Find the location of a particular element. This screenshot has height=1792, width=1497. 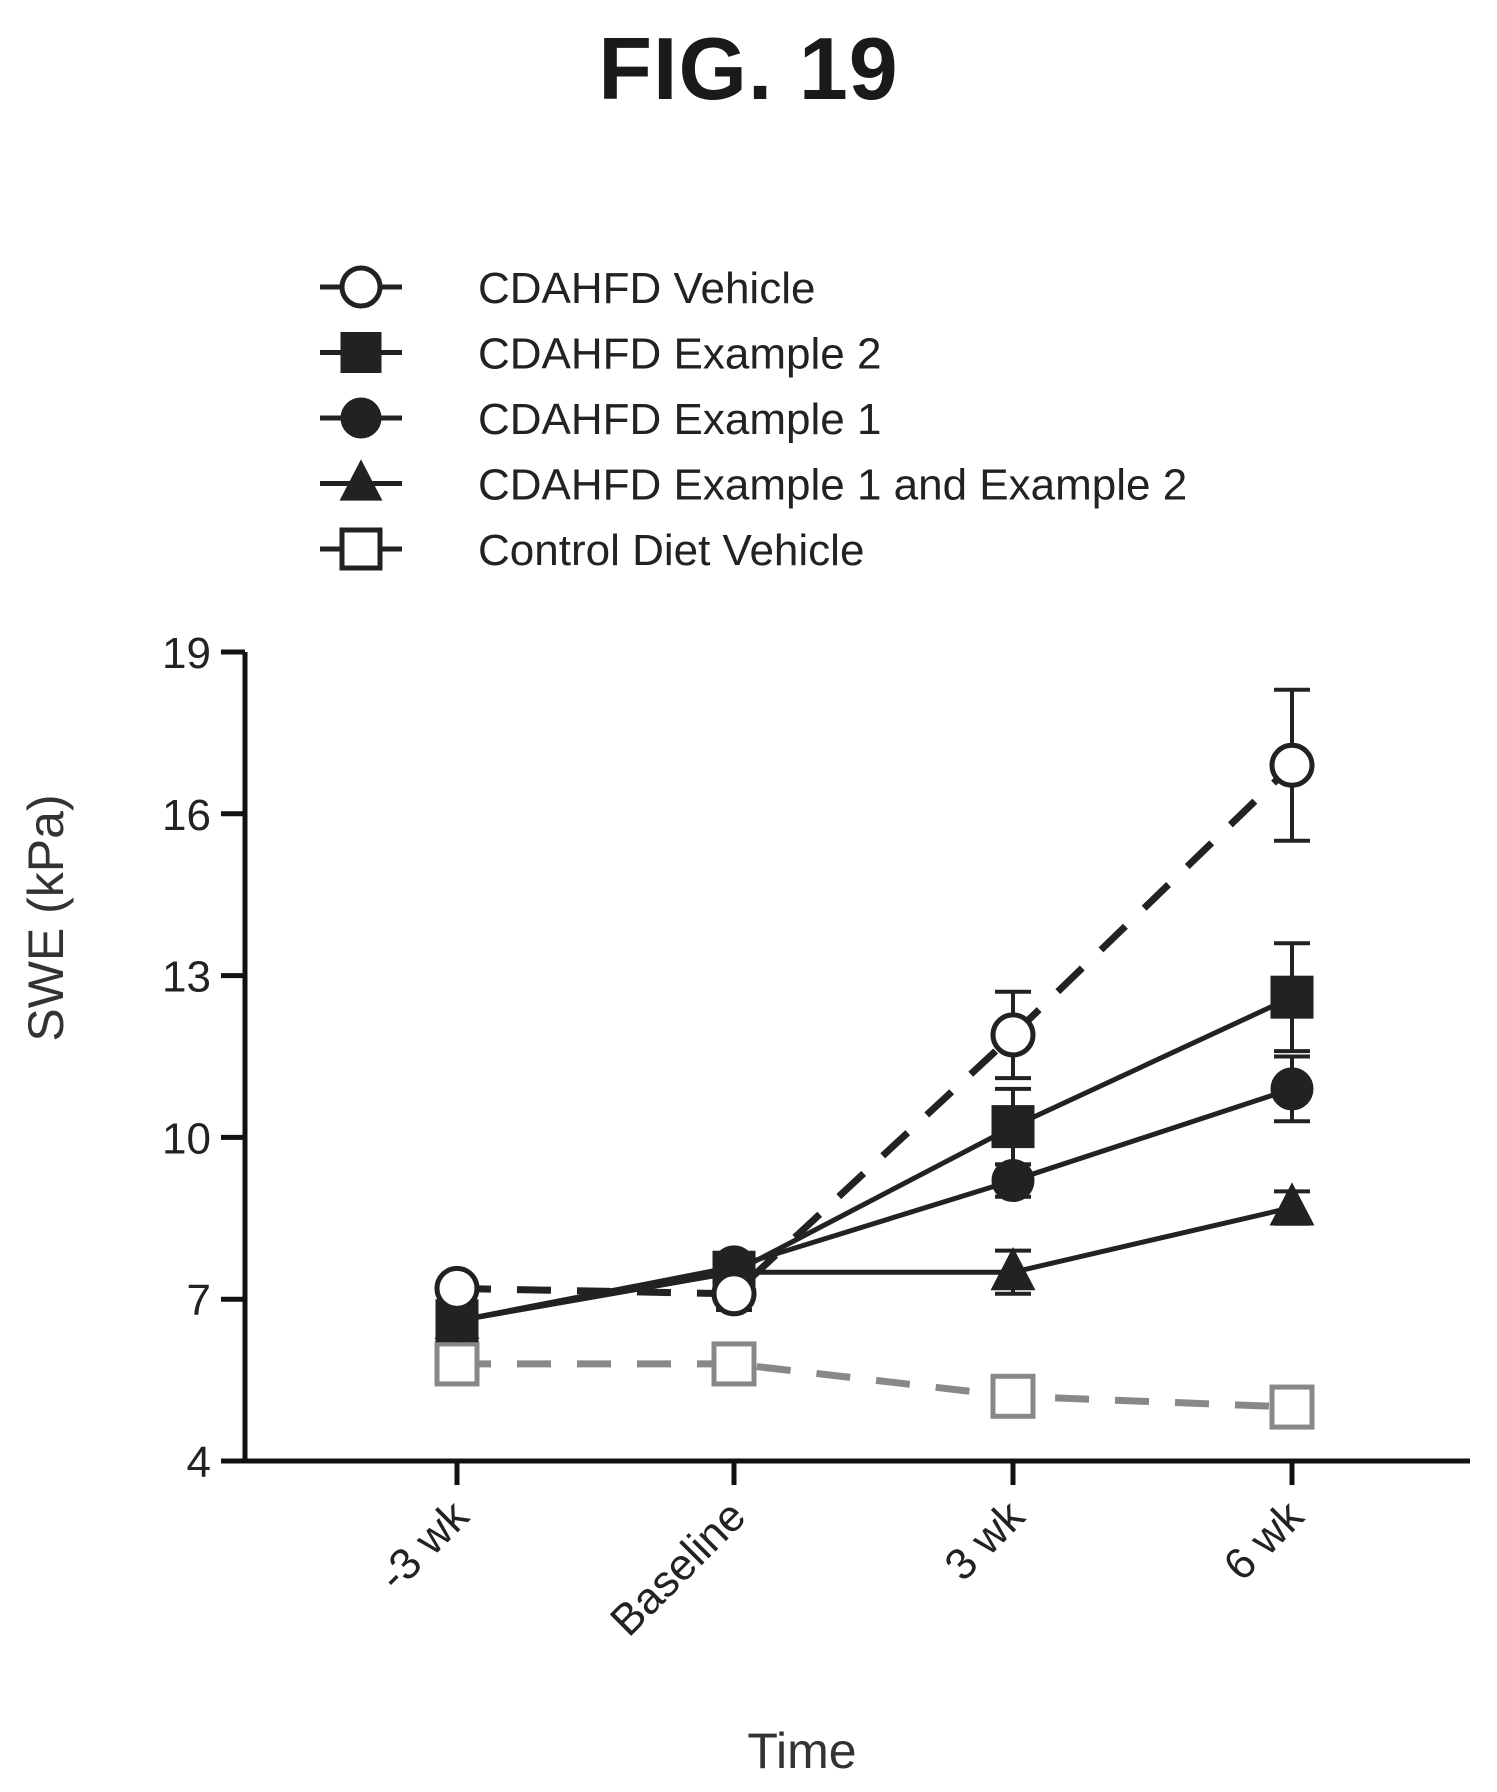

y-tick-label: 19 is located at coordinates (186, 653).